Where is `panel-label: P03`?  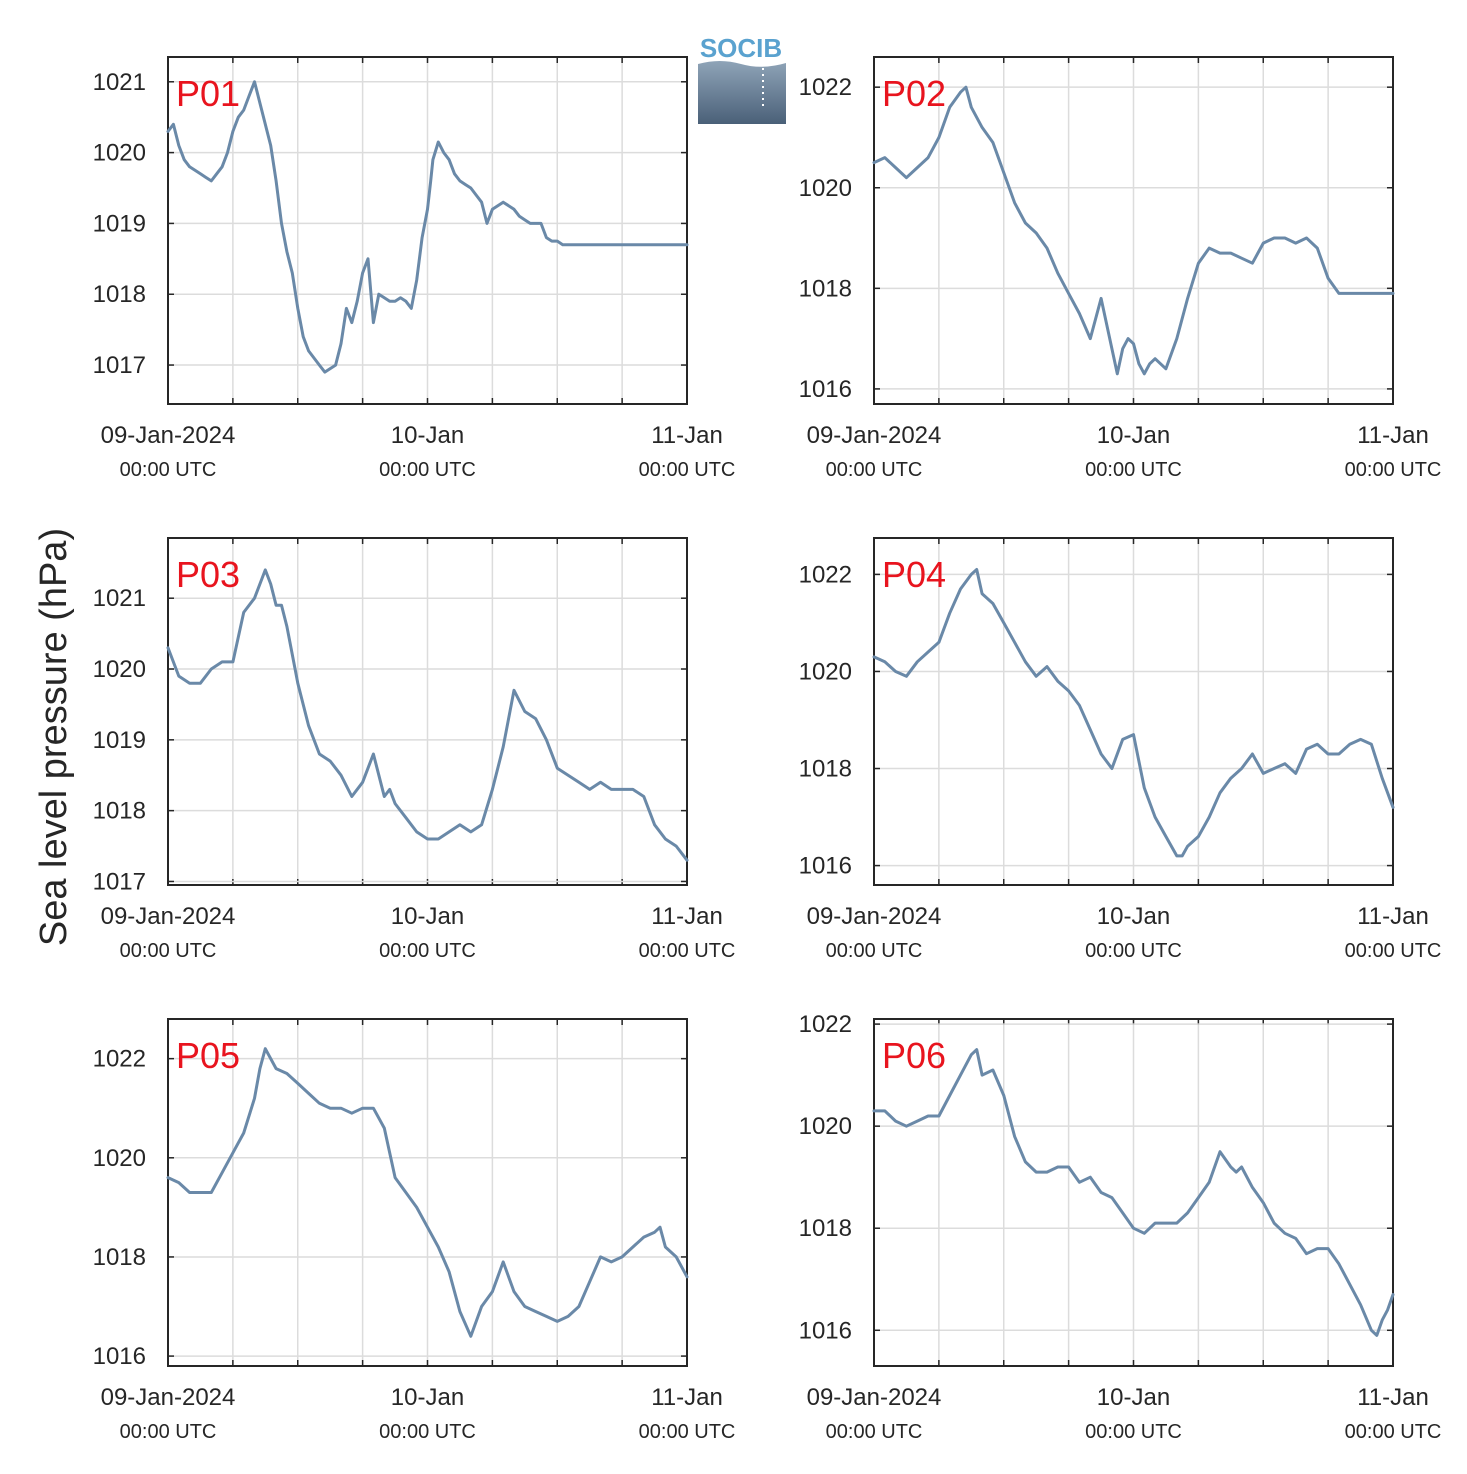 panel-label: P03 is located at coordinates (208, 574).